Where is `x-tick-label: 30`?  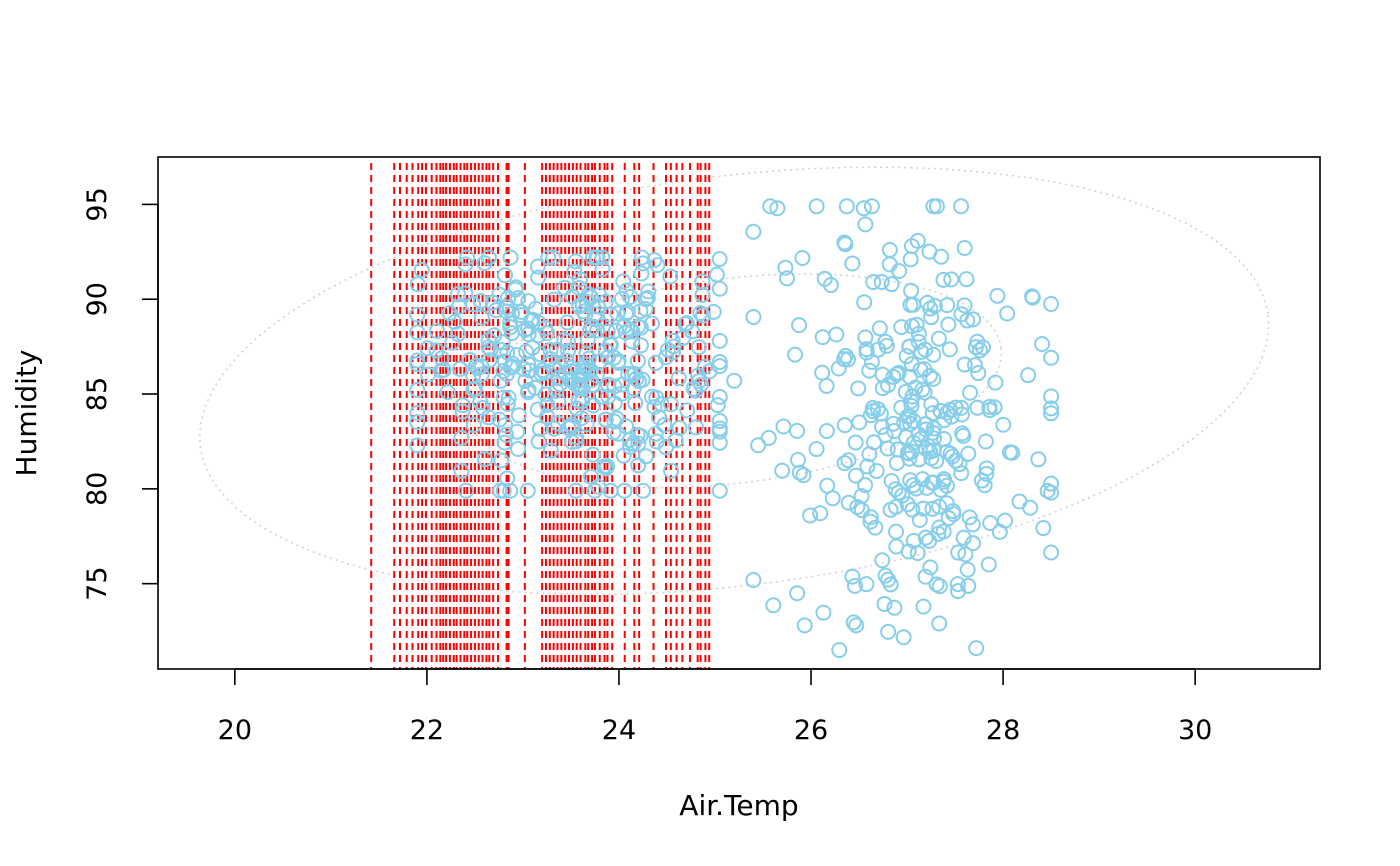
x-tick-label: 30 is located at coordinates (1195, 730).